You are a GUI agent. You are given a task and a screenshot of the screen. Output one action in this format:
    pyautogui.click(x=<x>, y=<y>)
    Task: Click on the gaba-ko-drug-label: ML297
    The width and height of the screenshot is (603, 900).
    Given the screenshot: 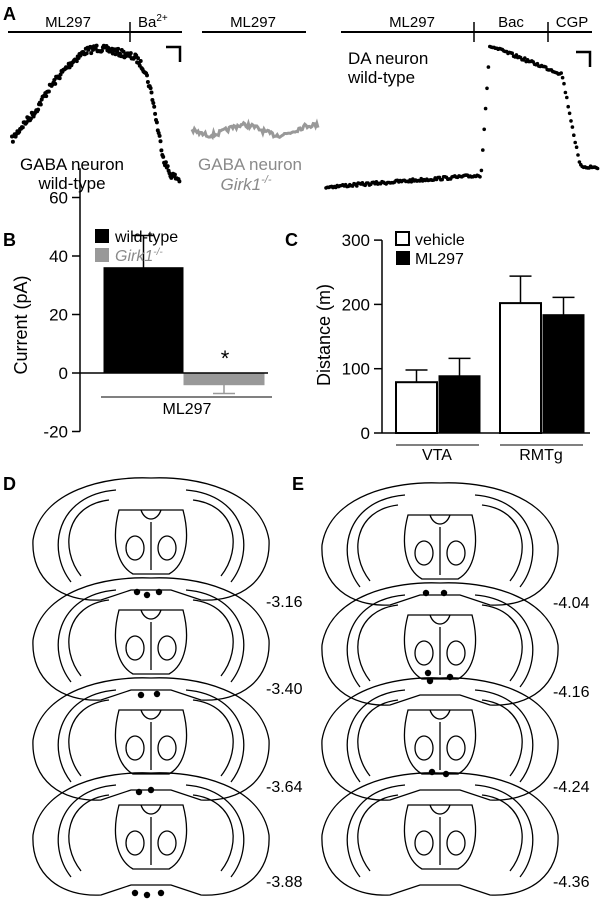 What is the action you would take?
    pyautogui.click(x=253, y=22)
    